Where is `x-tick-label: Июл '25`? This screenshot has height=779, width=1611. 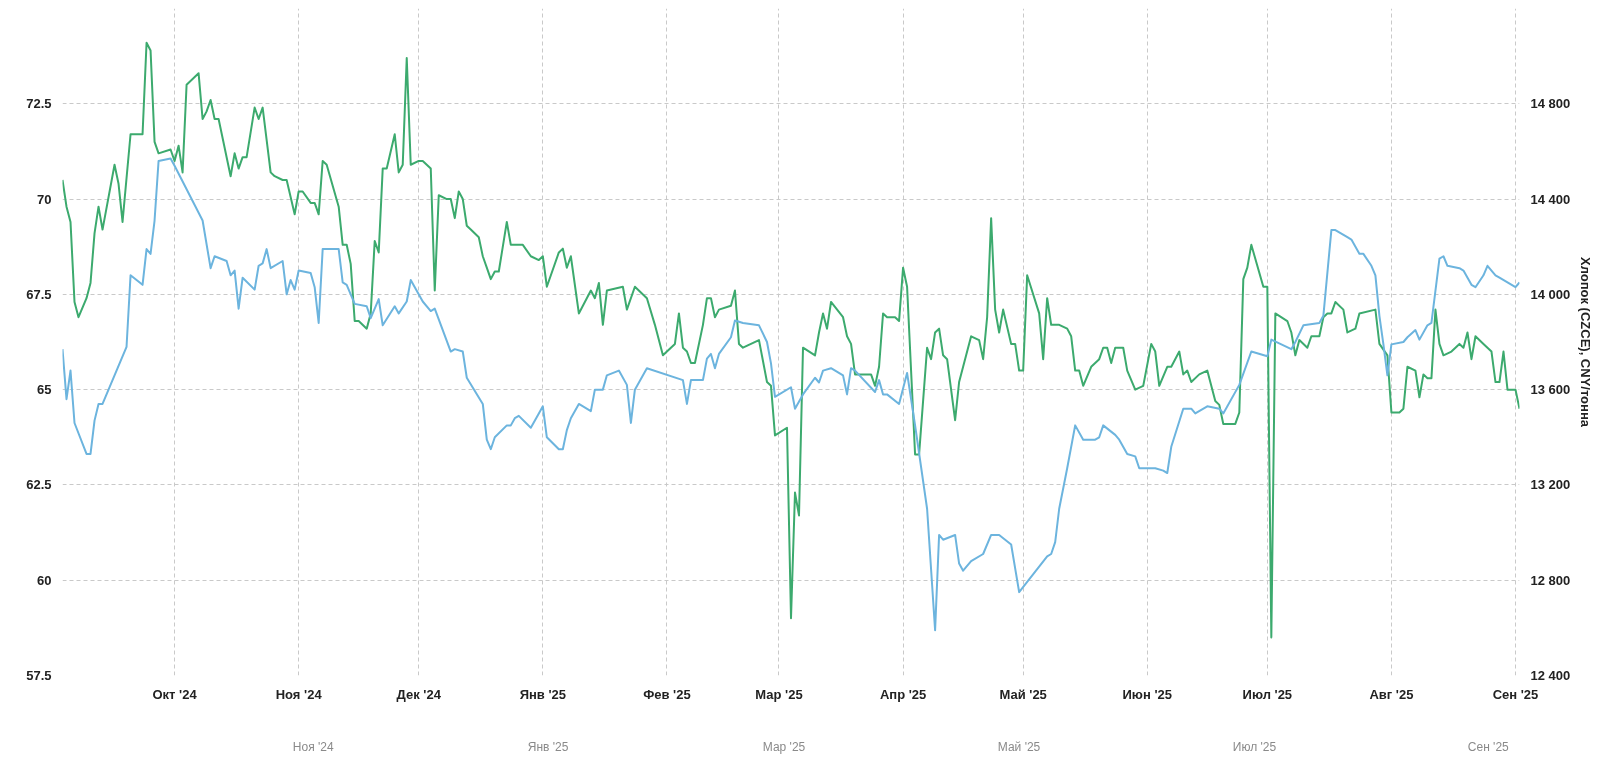 x-tick-label: Июл '25 is located at coordinates (1267, 694).